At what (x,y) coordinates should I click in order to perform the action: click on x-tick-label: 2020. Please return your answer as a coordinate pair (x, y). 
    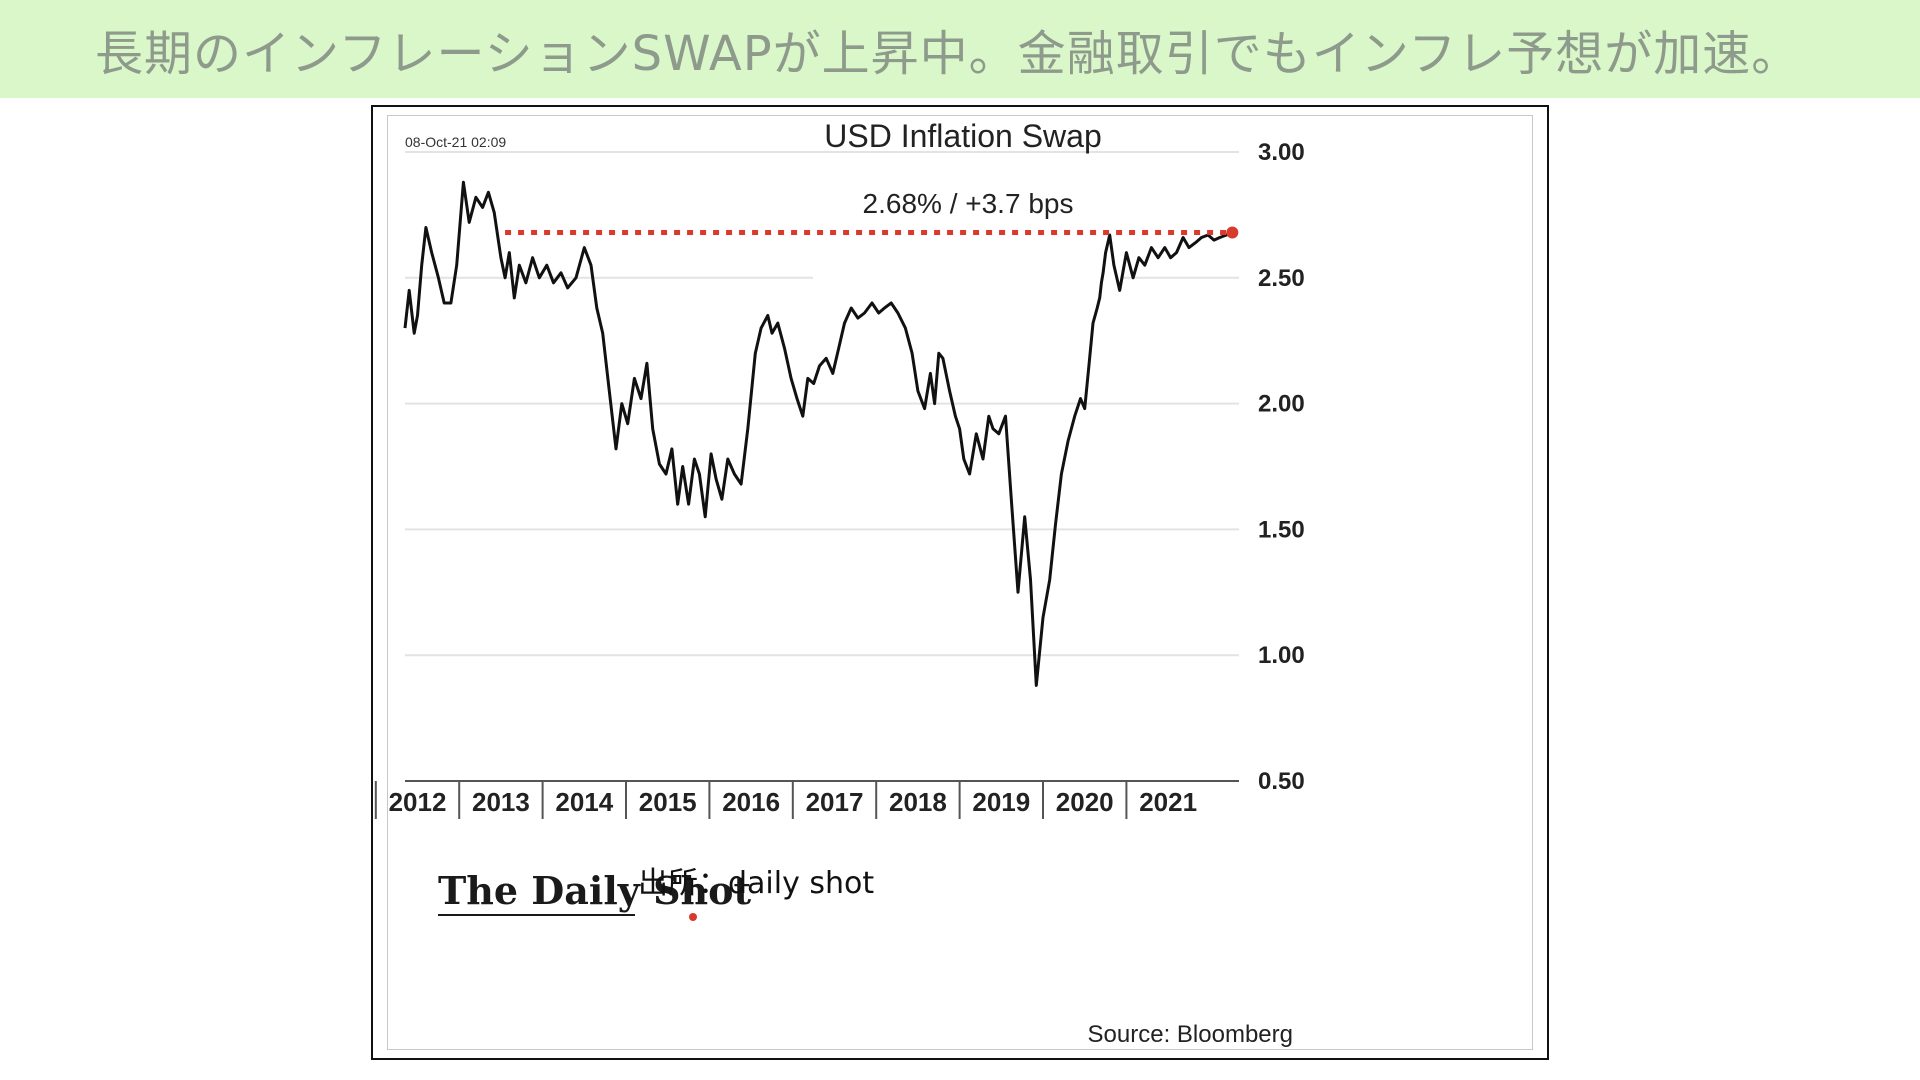
    Looking at the image, I should click on (1085, 802).